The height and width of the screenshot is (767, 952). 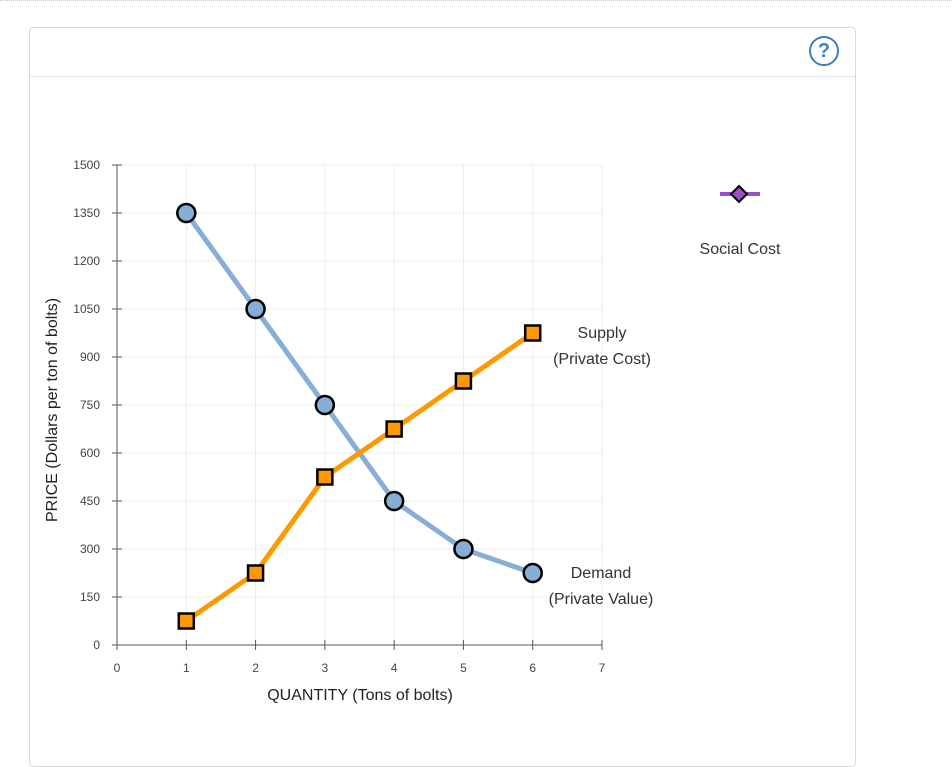 What do you see at coordinates (359, 477) in the screenshot?
I see `supply-line` at bounding box center [359, 477].